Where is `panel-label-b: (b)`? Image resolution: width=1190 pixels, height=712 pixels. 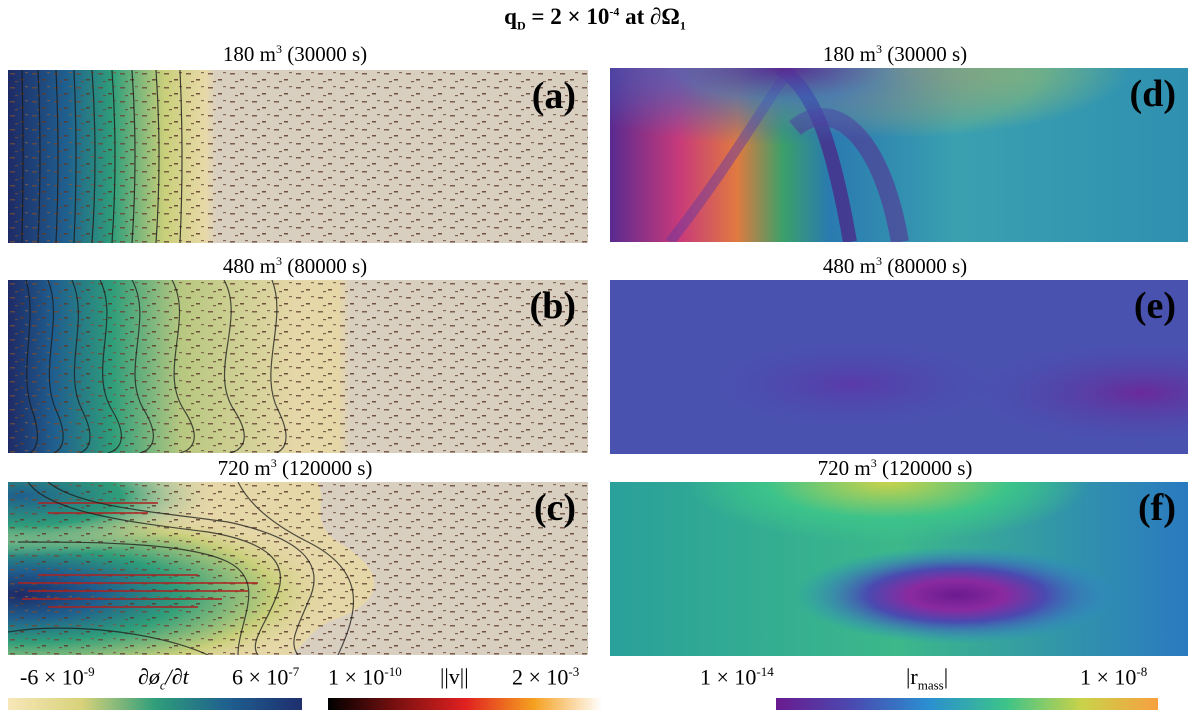 panel-label-b: (b) is located at coordinates (552, 306).